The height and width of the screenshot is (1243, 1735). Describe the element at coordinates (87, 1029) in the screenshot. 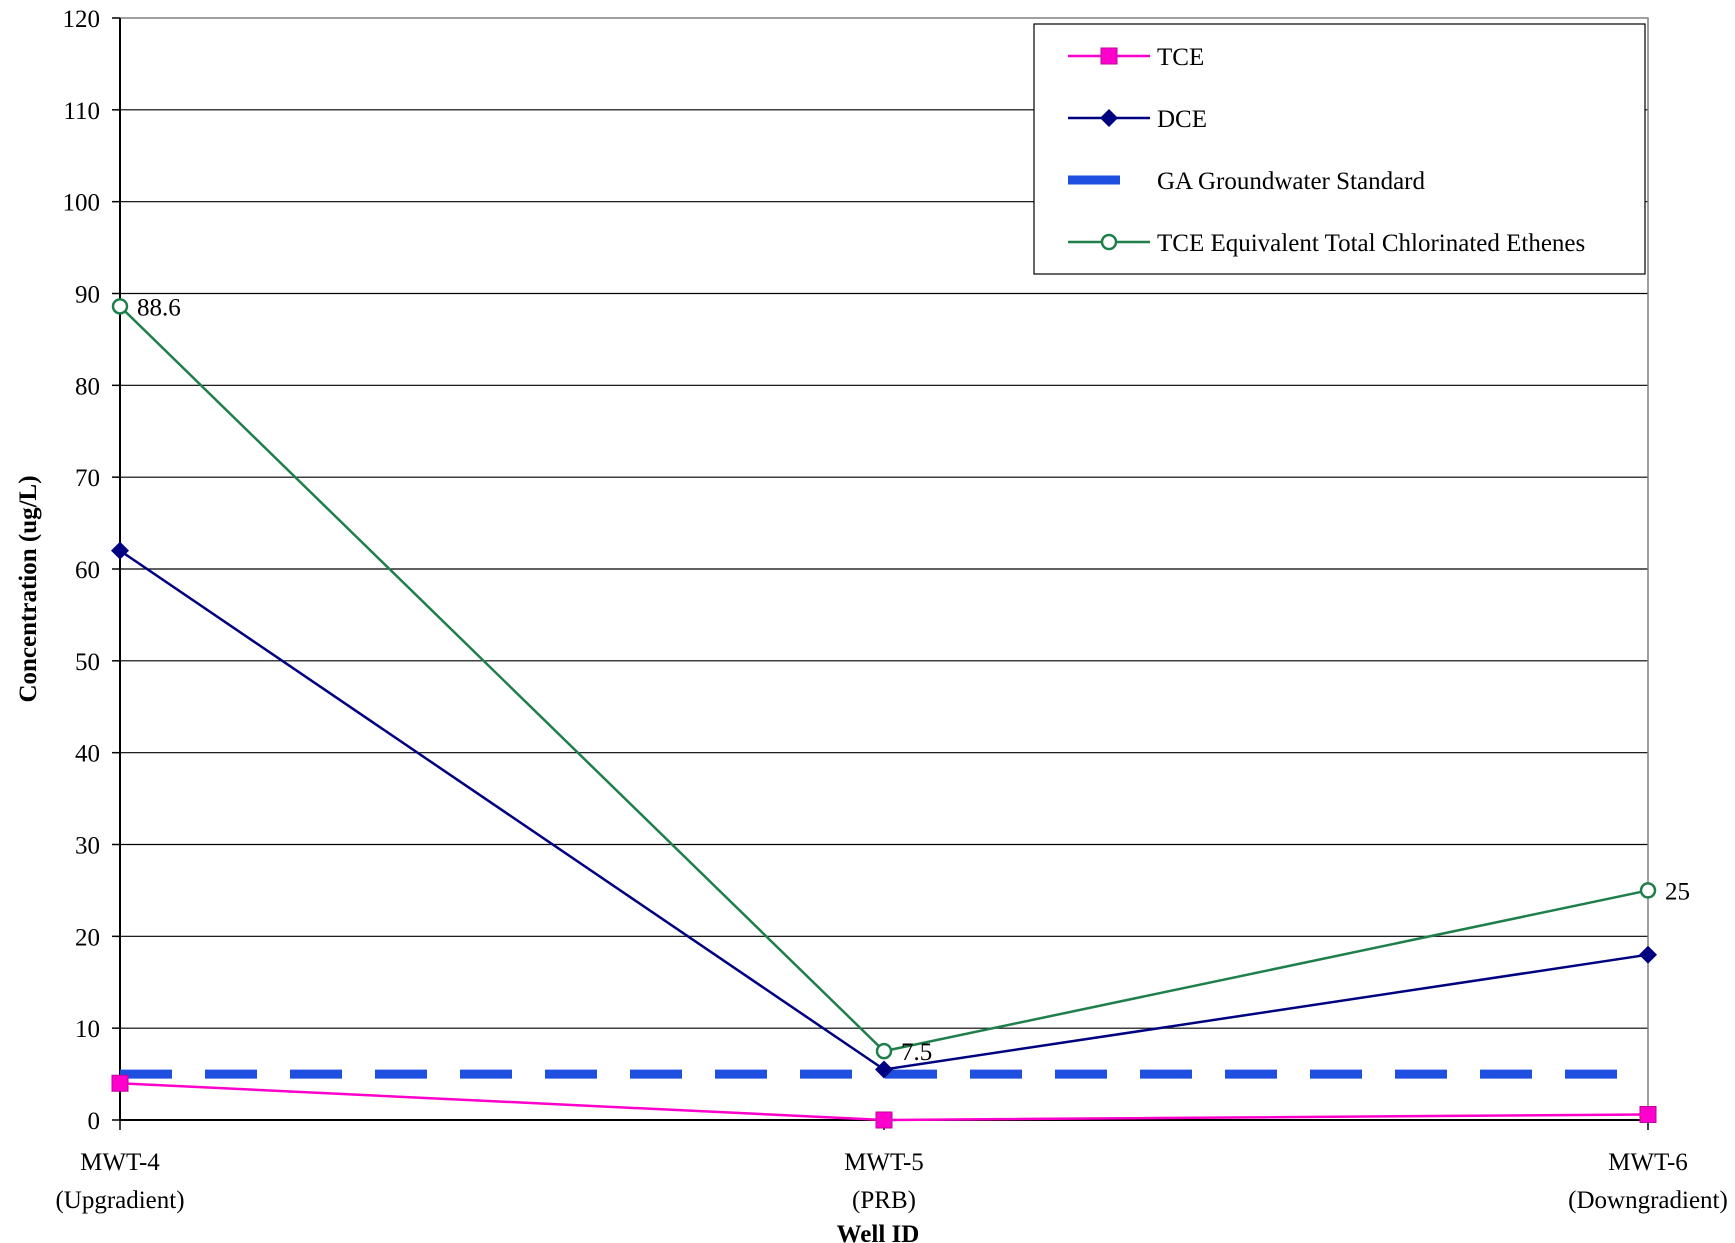

I see `y-tick-label: 10` at that location.